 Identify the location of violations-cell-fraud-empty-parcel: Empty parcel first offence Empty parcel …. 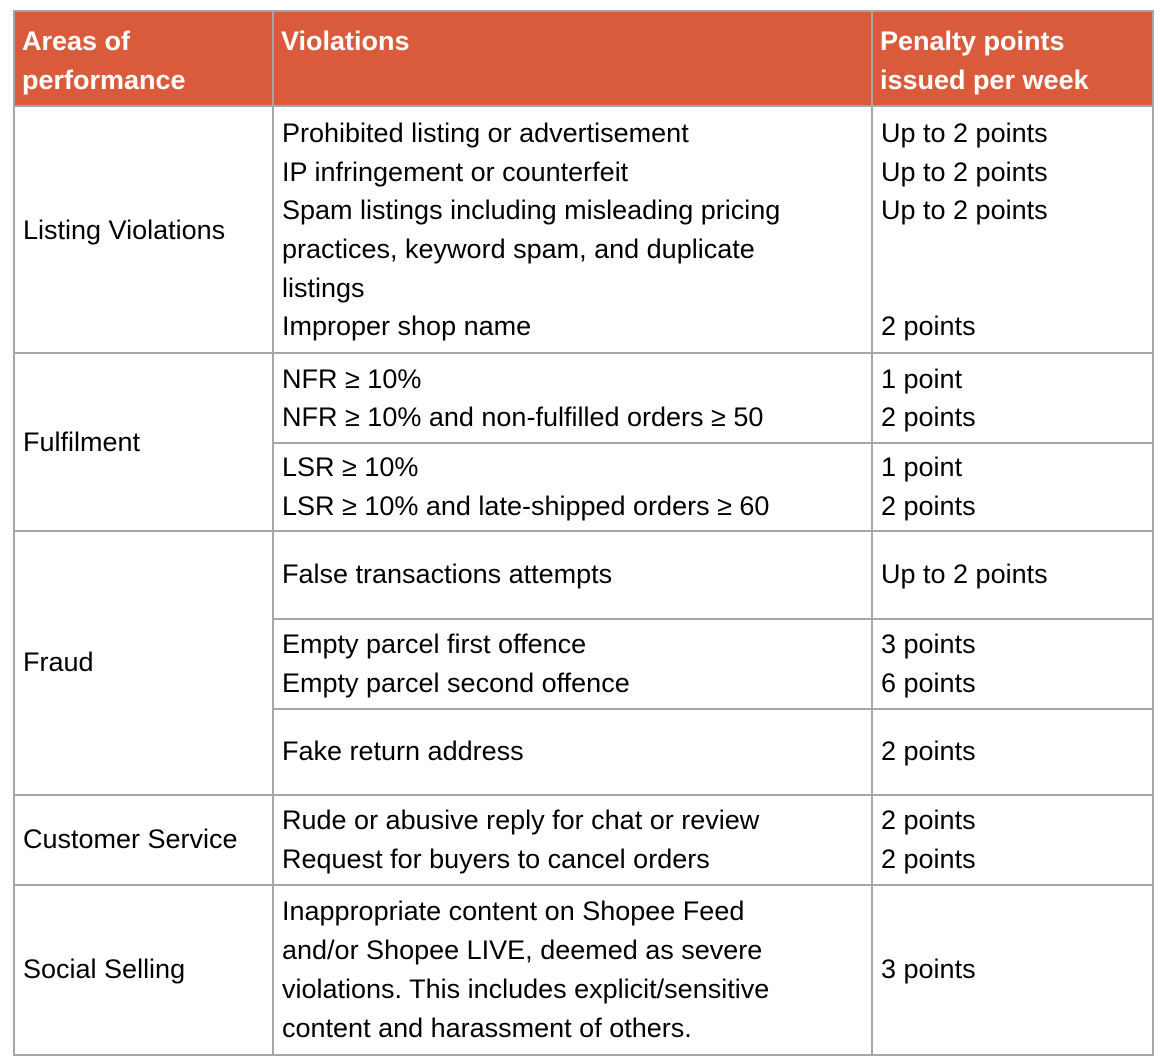
(572, 663).